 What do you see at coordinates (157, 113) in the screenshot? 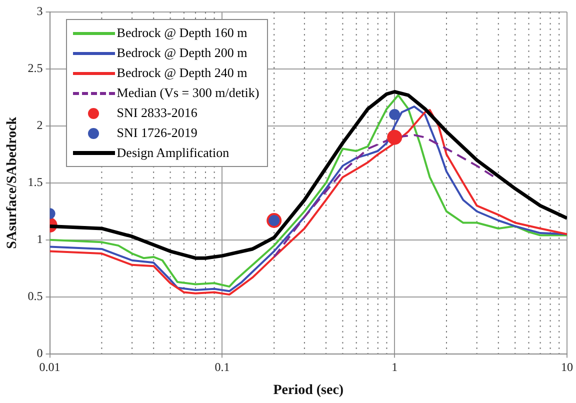
I see `legend-label: SNI 2833-2016` at bounding box center [157, 113].